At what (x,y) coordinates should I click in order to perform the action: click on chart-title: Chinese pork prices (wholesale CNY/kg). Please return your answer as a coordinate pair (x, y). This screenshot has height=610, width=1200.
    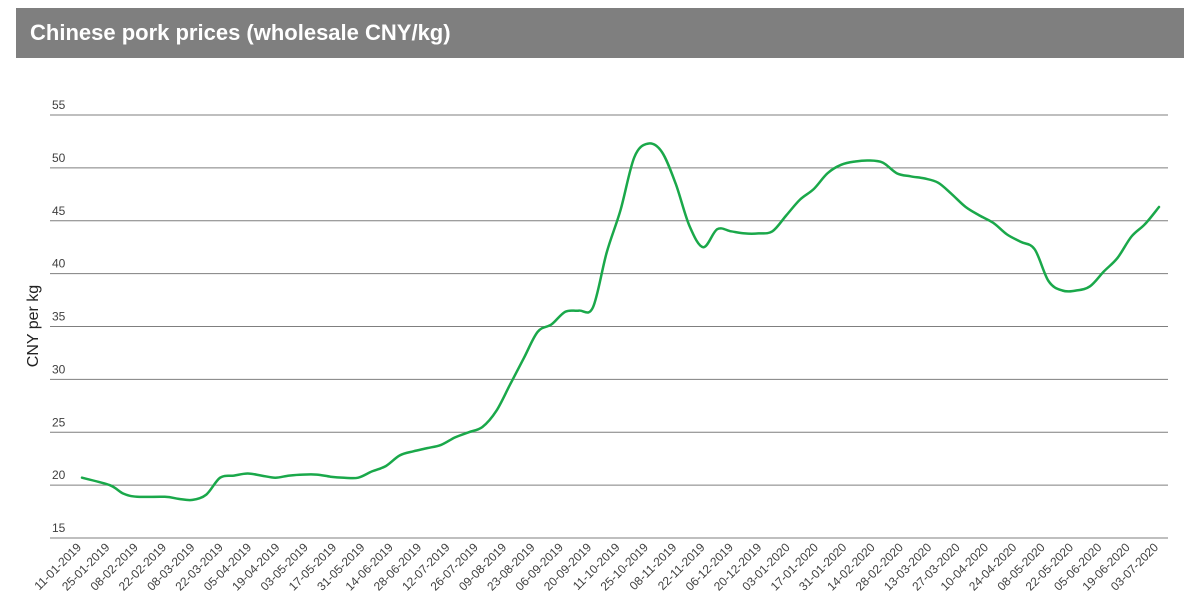
    Looking at the image, I should click on (240, 32).